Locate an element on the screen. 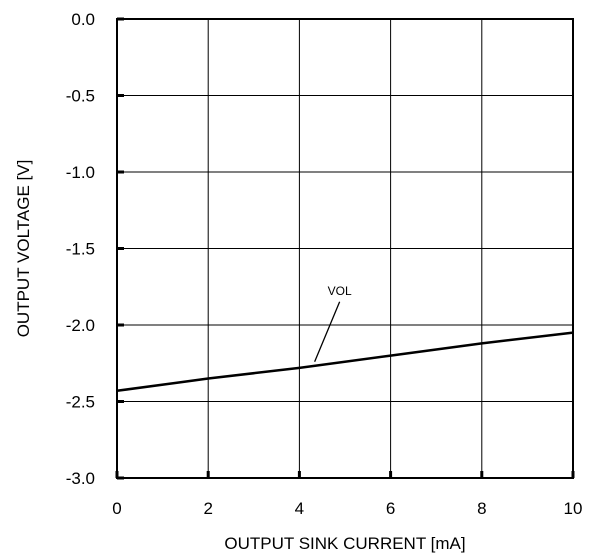 The image size is (597, 555). x-tick-label: 4 is located at coordinates (299, 508).